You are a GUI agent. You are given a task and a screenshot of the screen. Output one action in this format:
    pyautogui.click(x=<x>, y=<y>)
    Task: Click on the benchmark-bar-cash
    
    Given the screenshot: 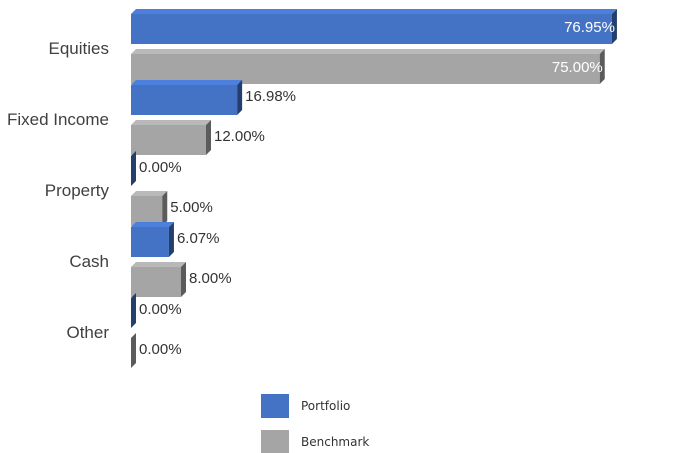 What is the action you would take?
    pyautogui.click(x=158, y=279)
    